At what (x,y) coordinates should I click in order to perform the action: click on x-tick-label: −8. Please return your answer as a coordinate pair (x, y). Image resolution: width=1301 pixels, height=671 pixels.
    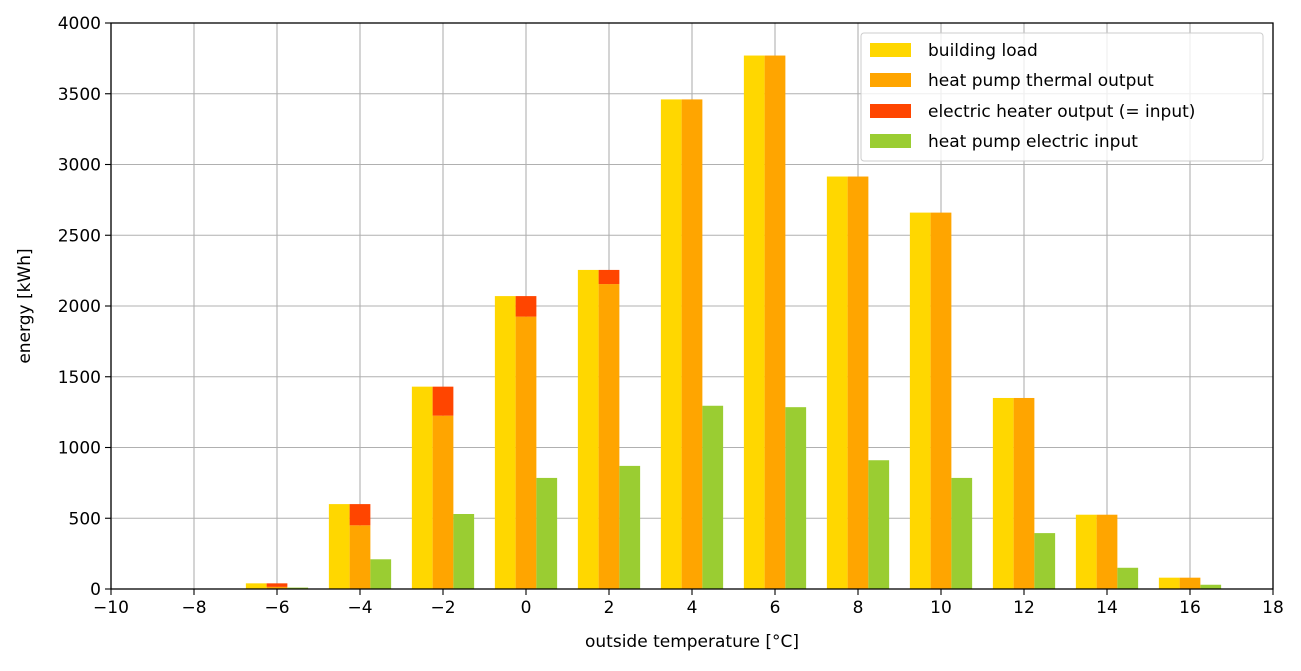
    Looking at the image, I should click on (193, 608).